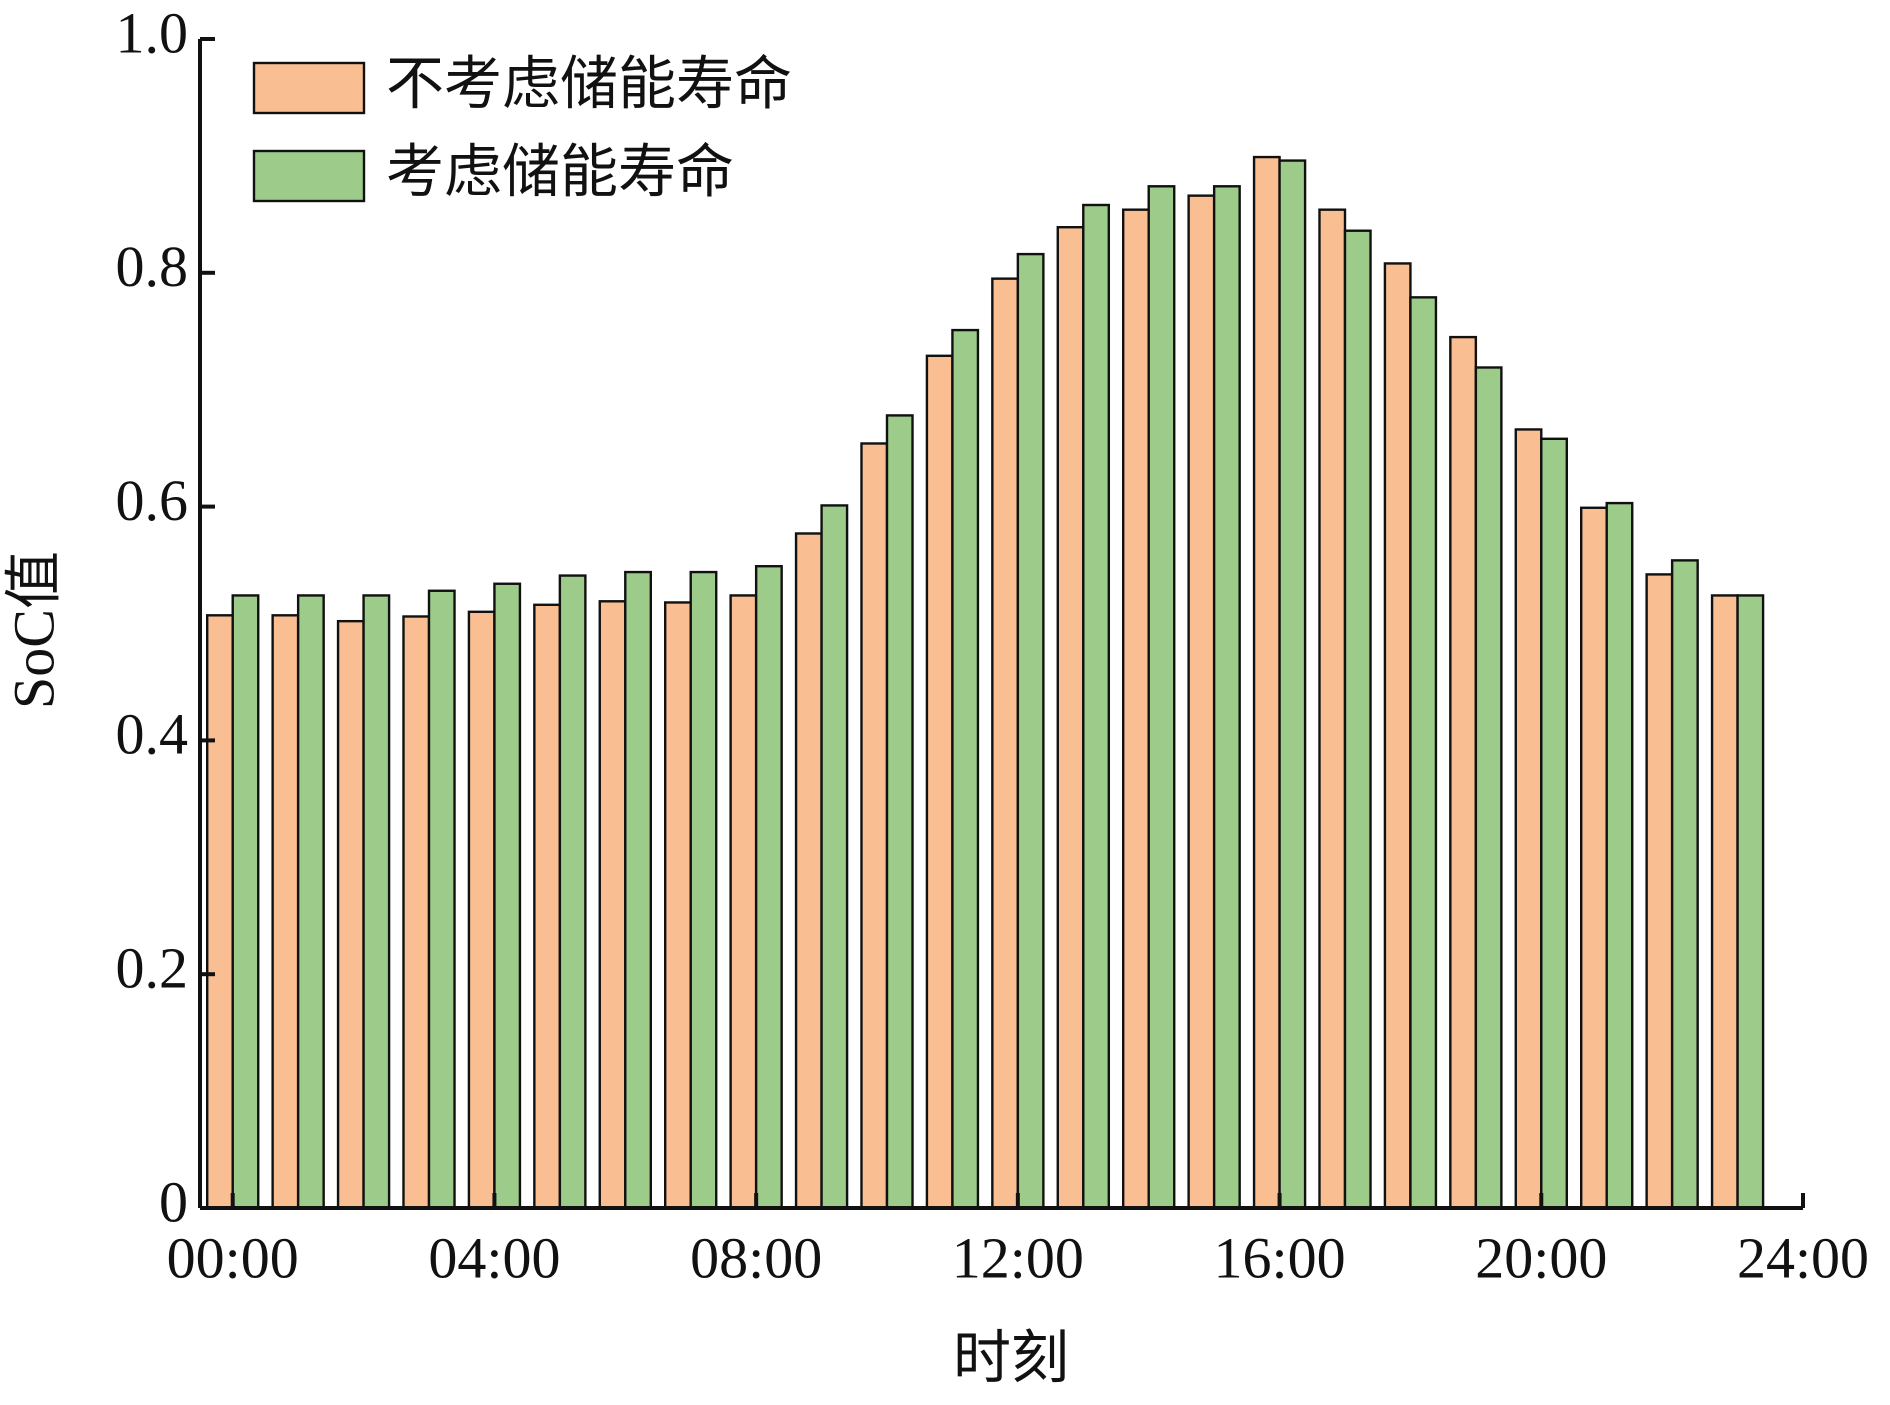  Describe the element at coordinates (152, 734) in the screenshot. I see `y-tick-label: 0.4` at that location.